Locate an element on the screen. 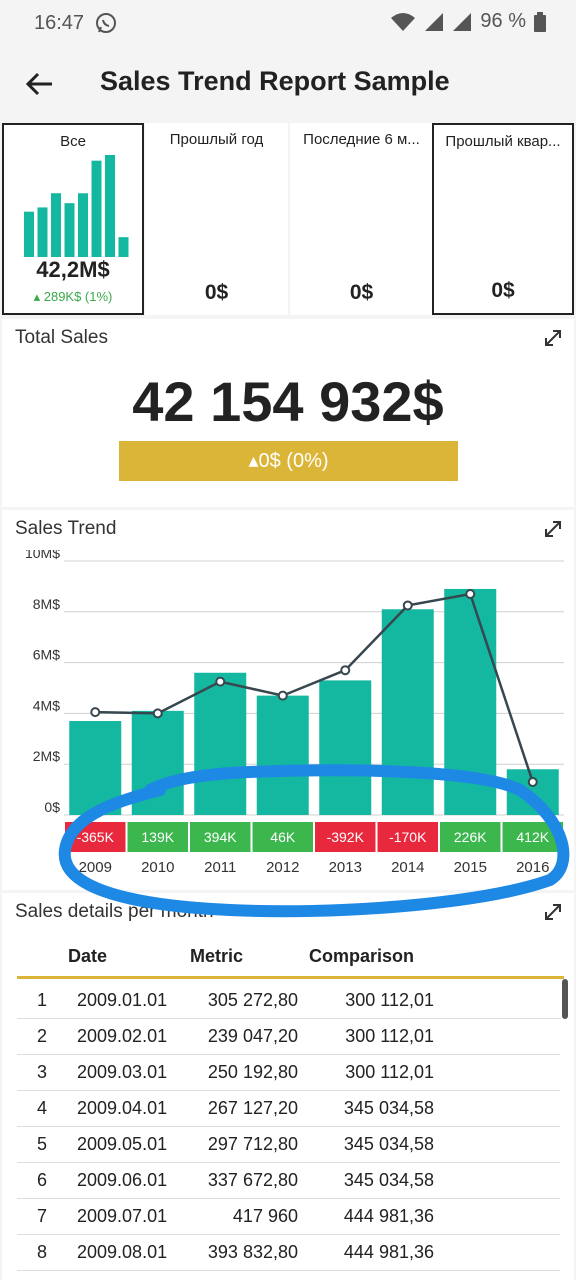 This screenshot has width=576, height=1280. row-index: 6 is located at coordinates (42, 1180).